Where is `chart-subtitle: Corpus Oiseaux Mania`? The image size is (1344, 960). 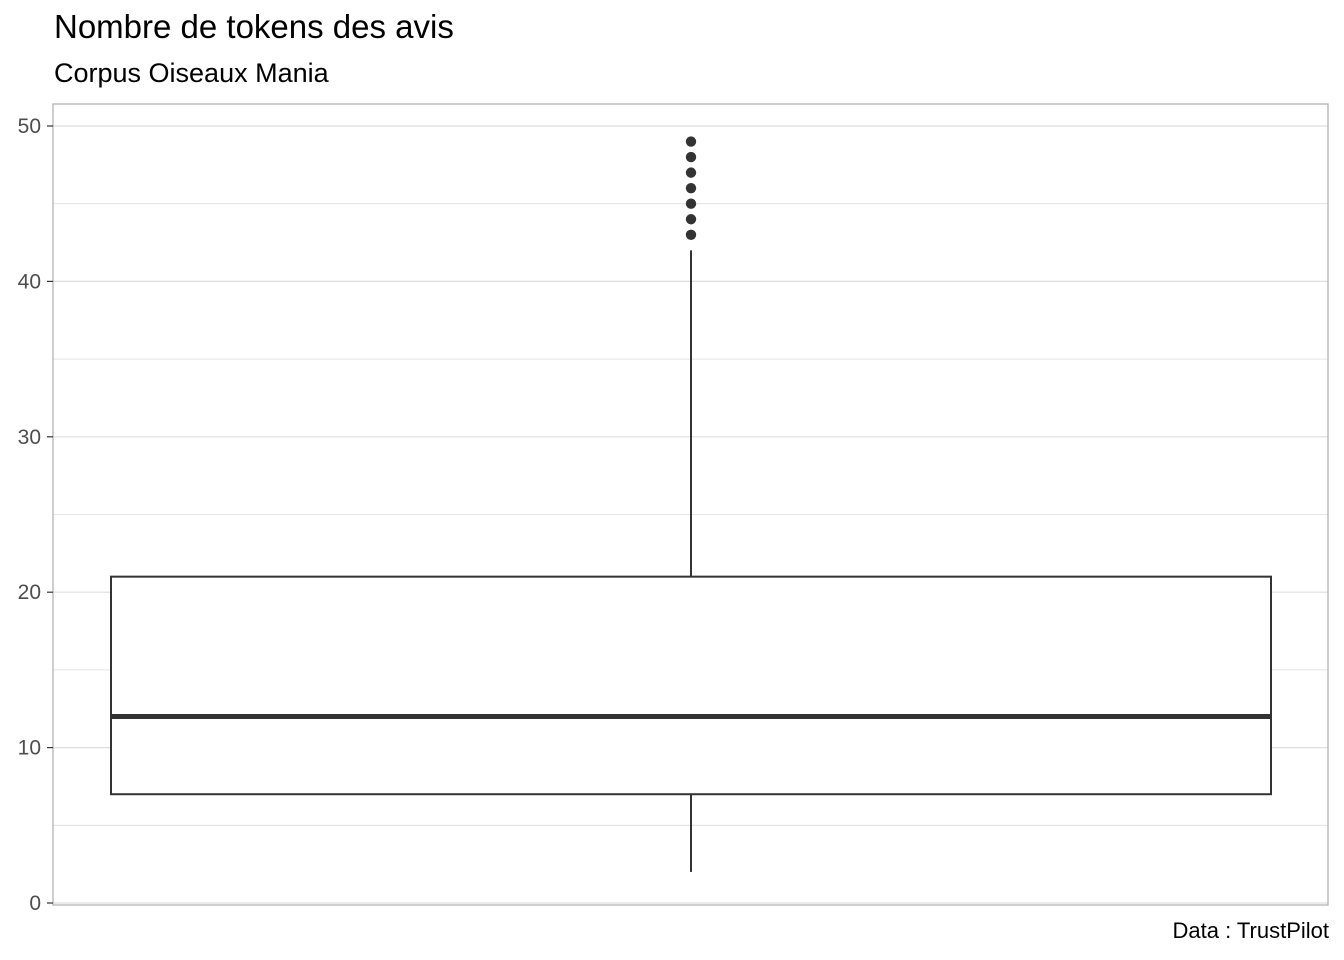
chart-subtitle: Corpus Oiseaux Mania is located at coordinates (191, 73).